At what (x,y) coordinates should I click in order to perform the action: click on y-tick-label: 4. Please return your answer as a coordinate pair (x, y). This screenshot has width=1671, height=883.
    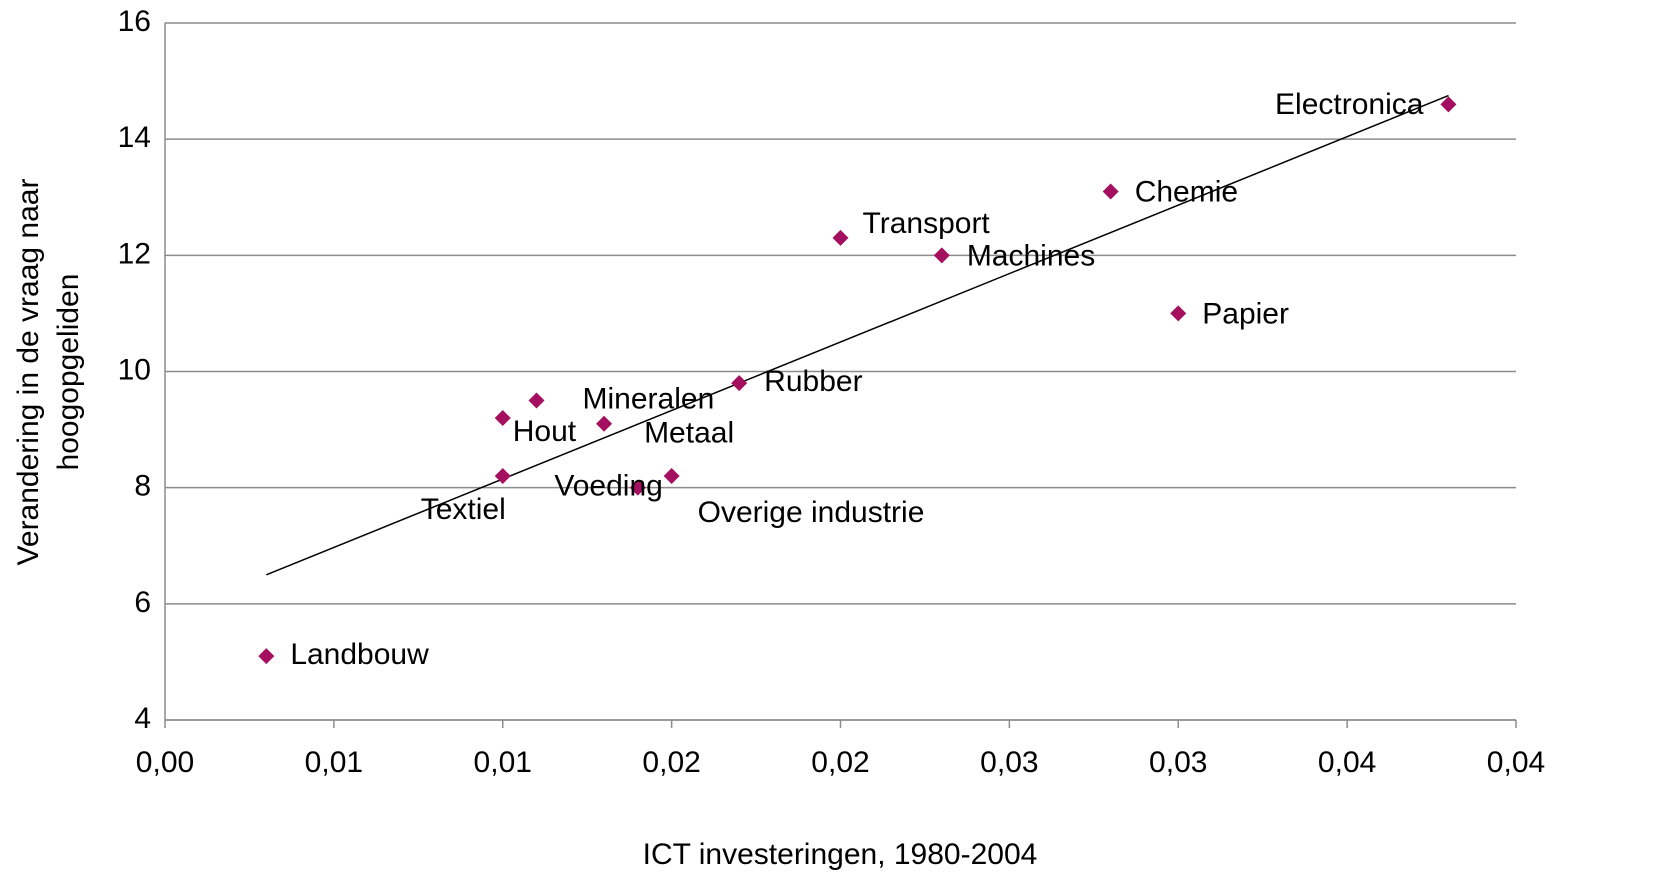
    Looking at the image, I should click on (142, 718).